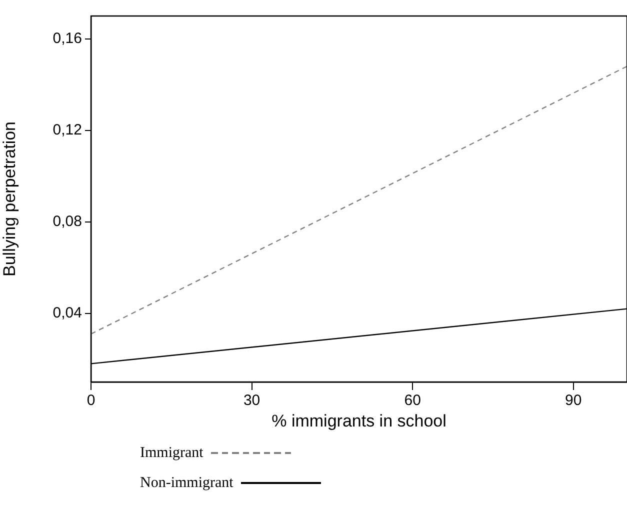  What do you see at coordinates (67, 313) in the screenshot?
I see `y-tick-label: 0,04` at bounding box center [67, 313].